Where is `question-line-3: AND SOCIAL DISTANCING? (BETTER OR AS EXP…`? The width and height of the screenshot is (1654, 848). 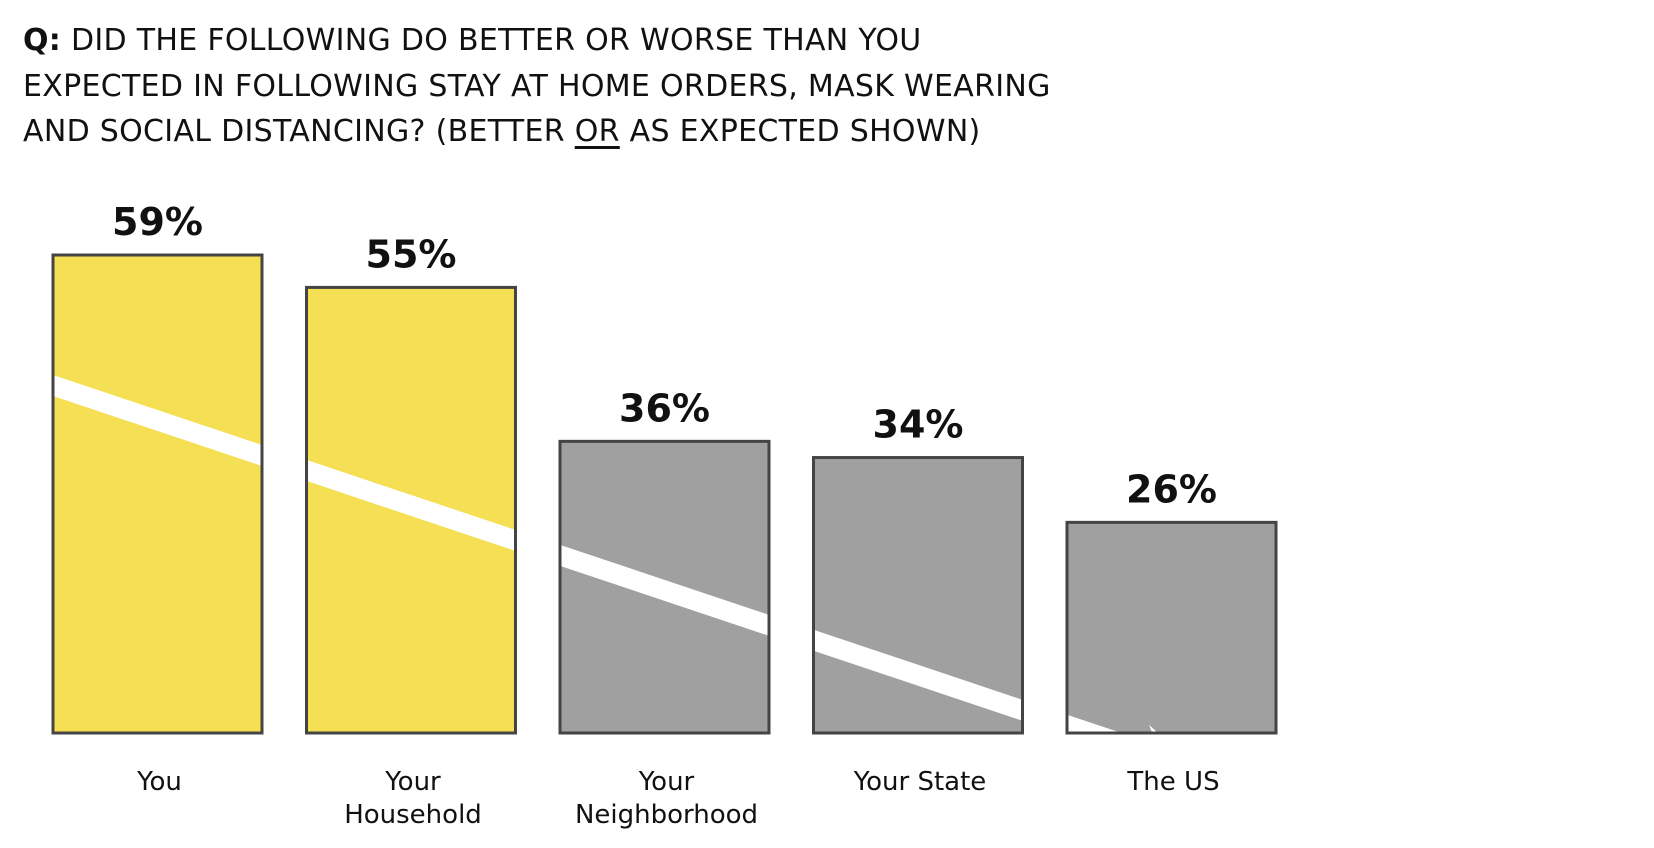
question-line-3: AND SOCIAL DISTANCING? (BETTER OR AS EXP… is located at coordinates (613, 132).